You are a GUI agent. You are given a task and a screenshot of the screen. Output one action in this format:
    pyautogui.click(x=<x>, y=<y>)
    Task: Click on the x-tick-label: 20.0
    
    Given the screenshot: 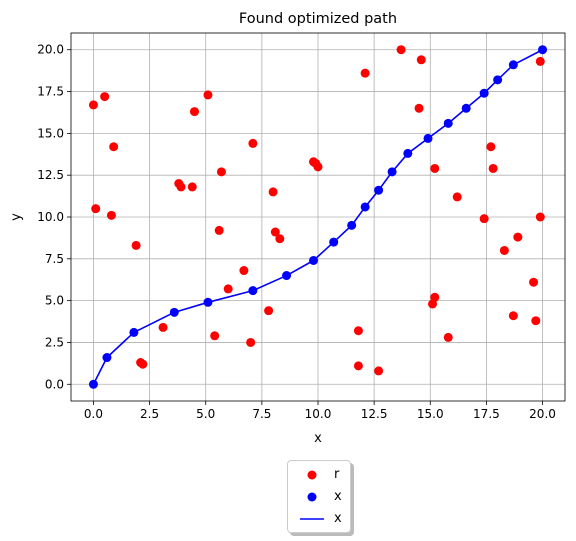 What is the action you would take?
    pyautogui.click(x=542, y=414)
    